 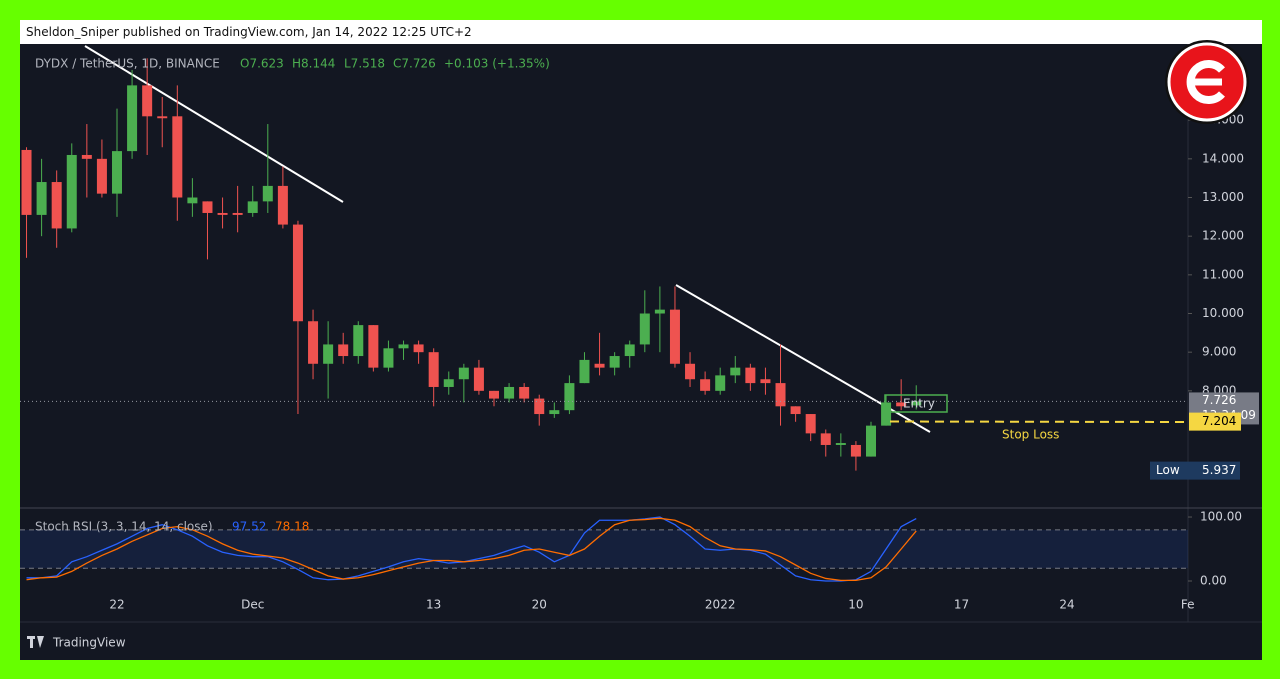 I want to click on ohlc-value: O7.623, so click(x=262, y=64).